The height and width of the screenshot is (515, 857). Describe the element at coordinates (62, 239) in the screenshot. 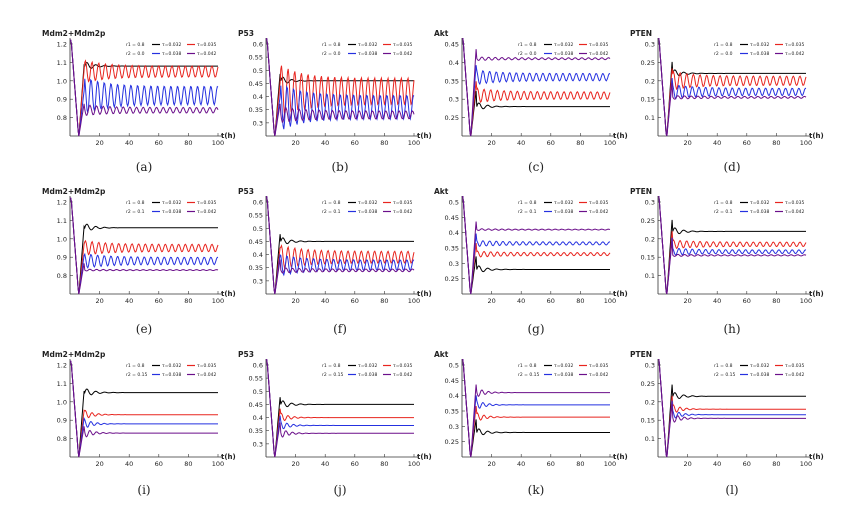

I see `y-tick-label: 1.0` at that location.